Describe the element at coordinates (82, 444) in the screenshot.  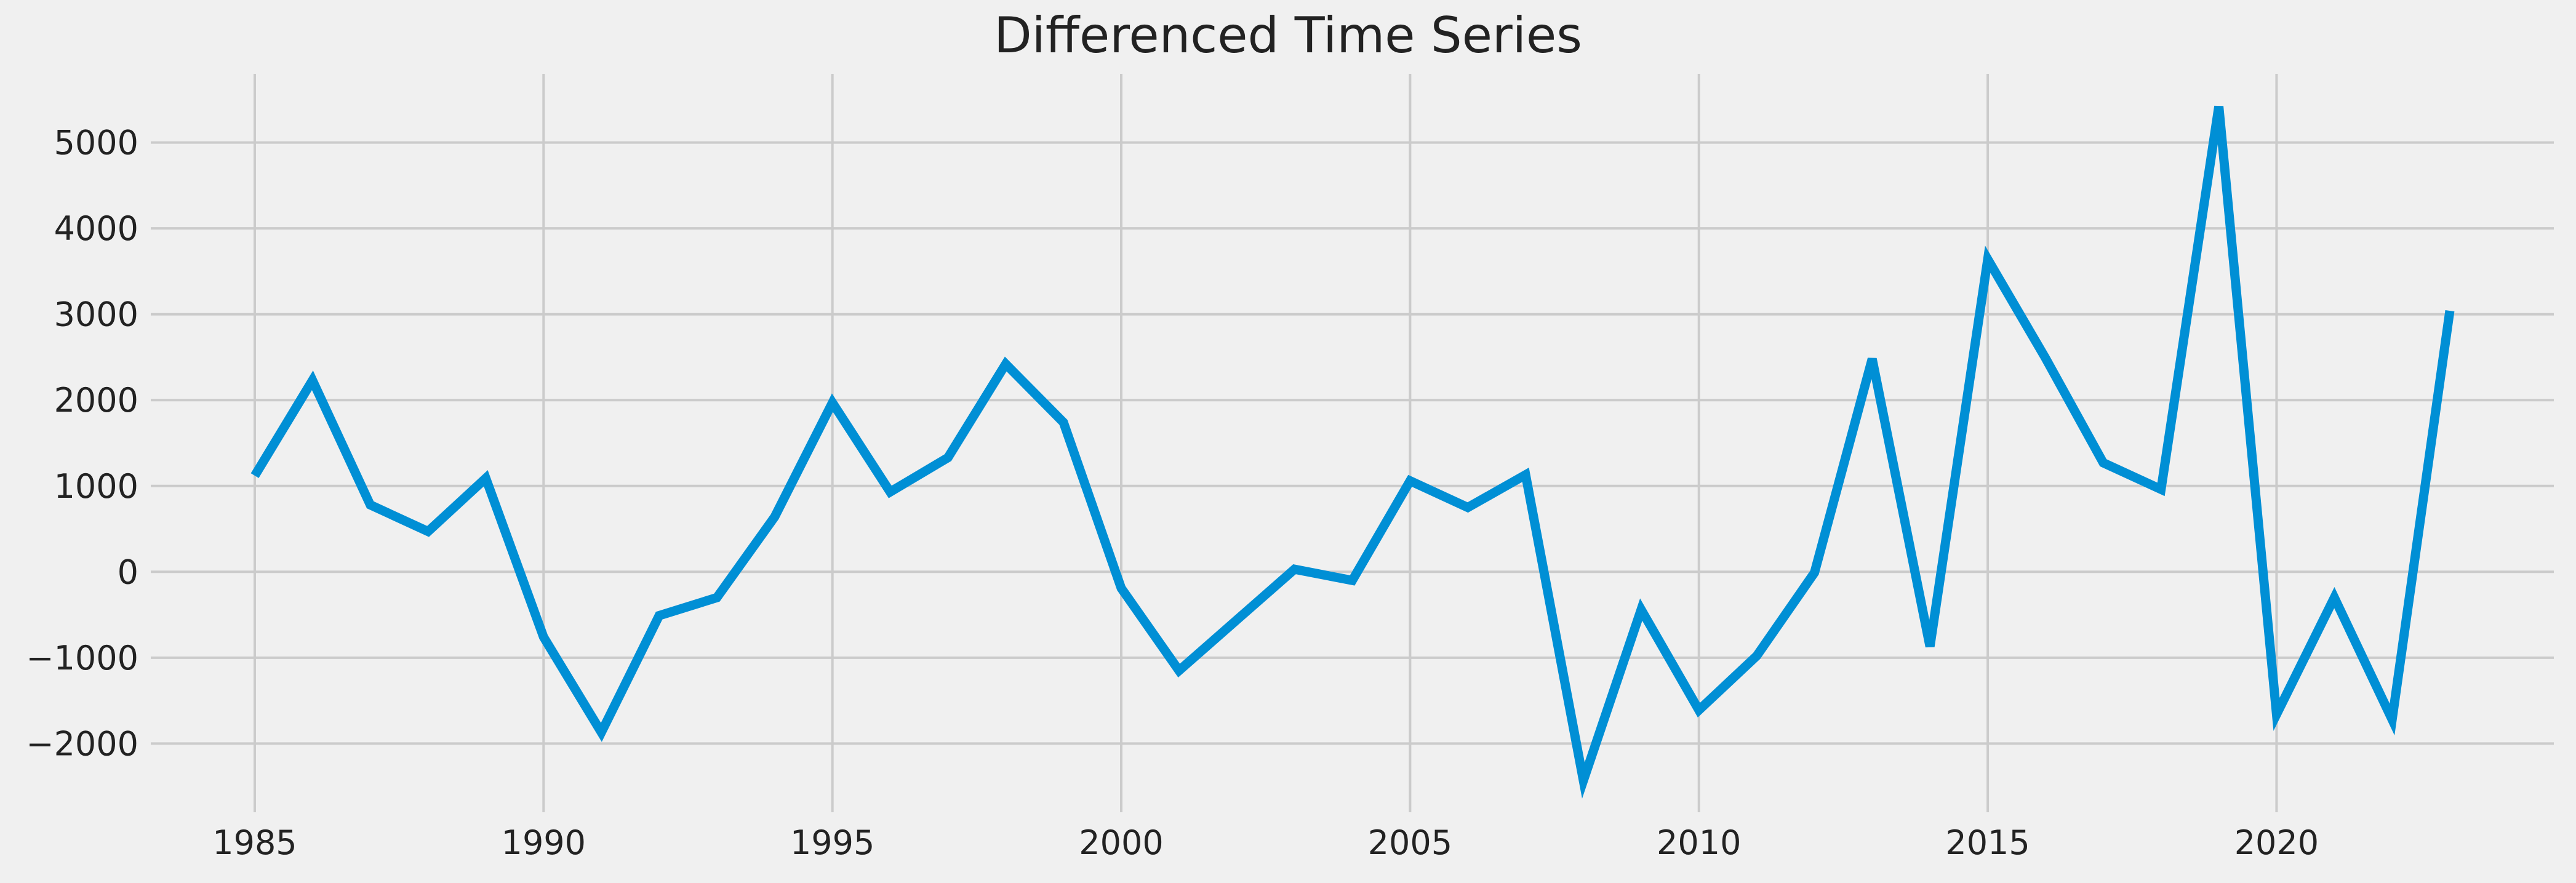
I see `y-axis-ticks: −2000 −1000 0 1000 2000 3000 4000 5000` at that location.